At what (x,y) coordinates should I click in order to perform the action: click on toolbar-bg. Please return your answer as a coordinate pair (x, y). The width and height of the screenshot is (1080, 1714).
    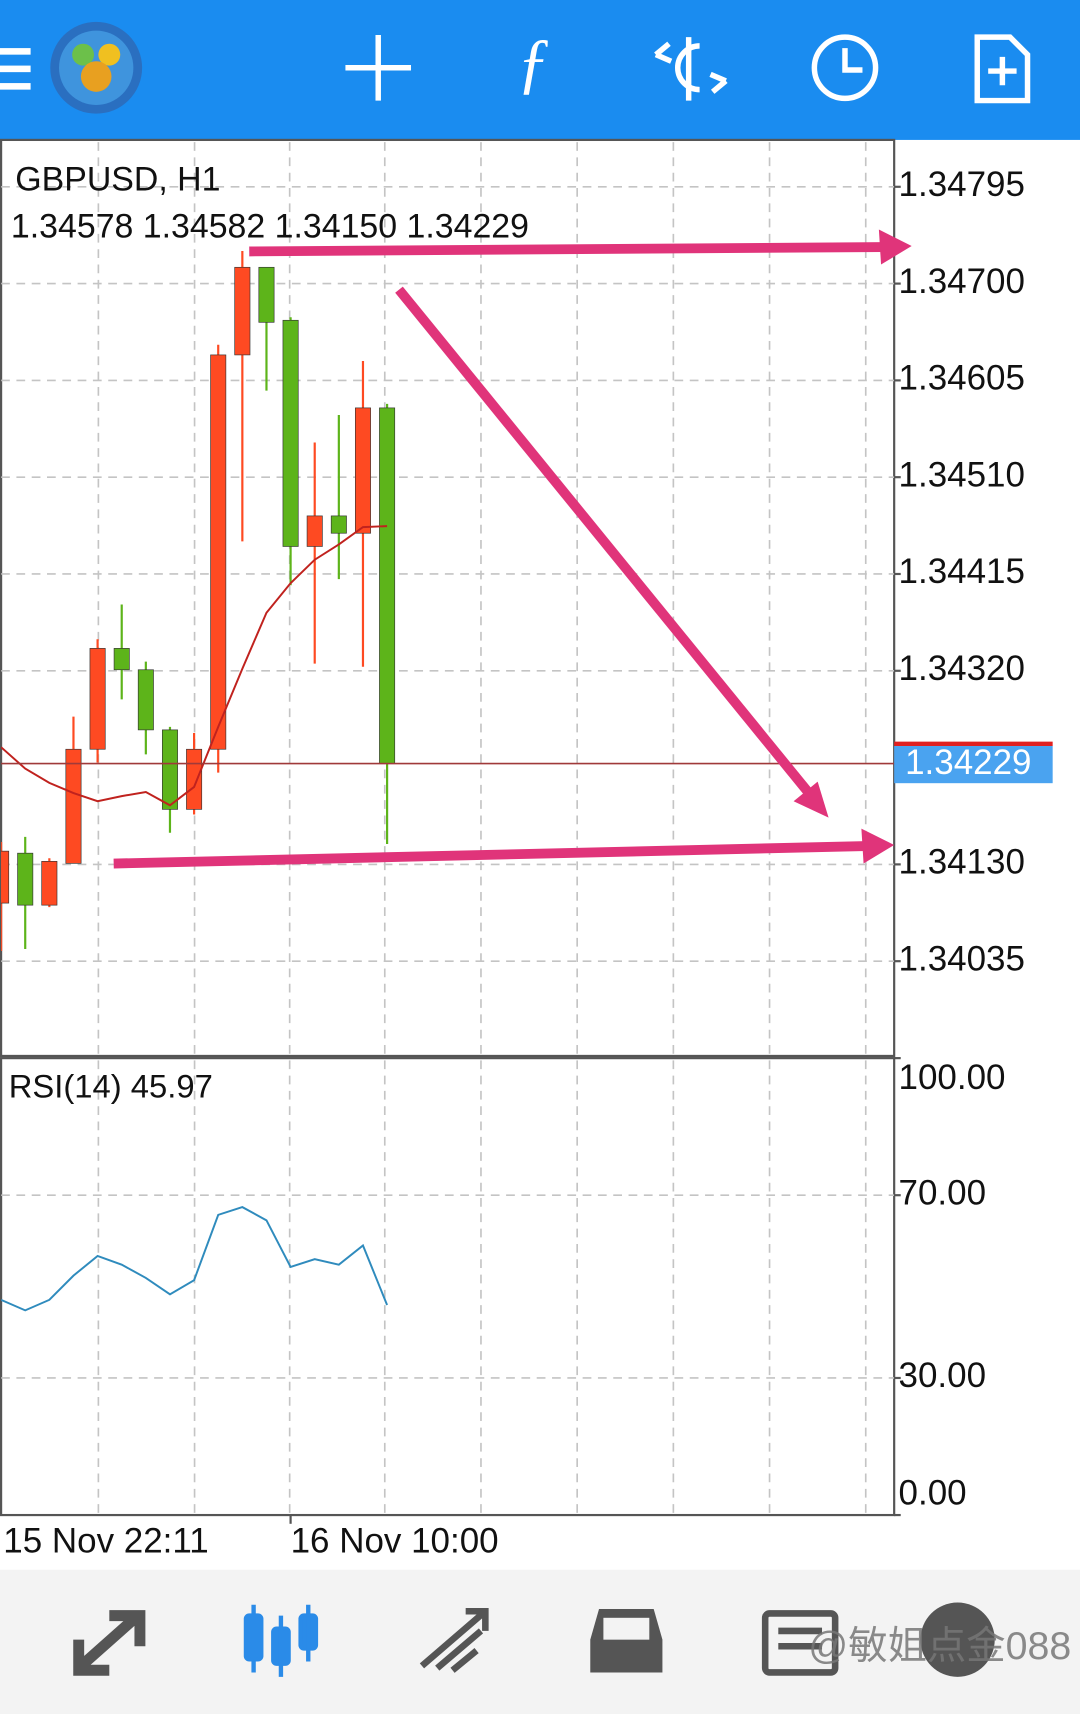
    Looking at the image, I should click on (540, 70).